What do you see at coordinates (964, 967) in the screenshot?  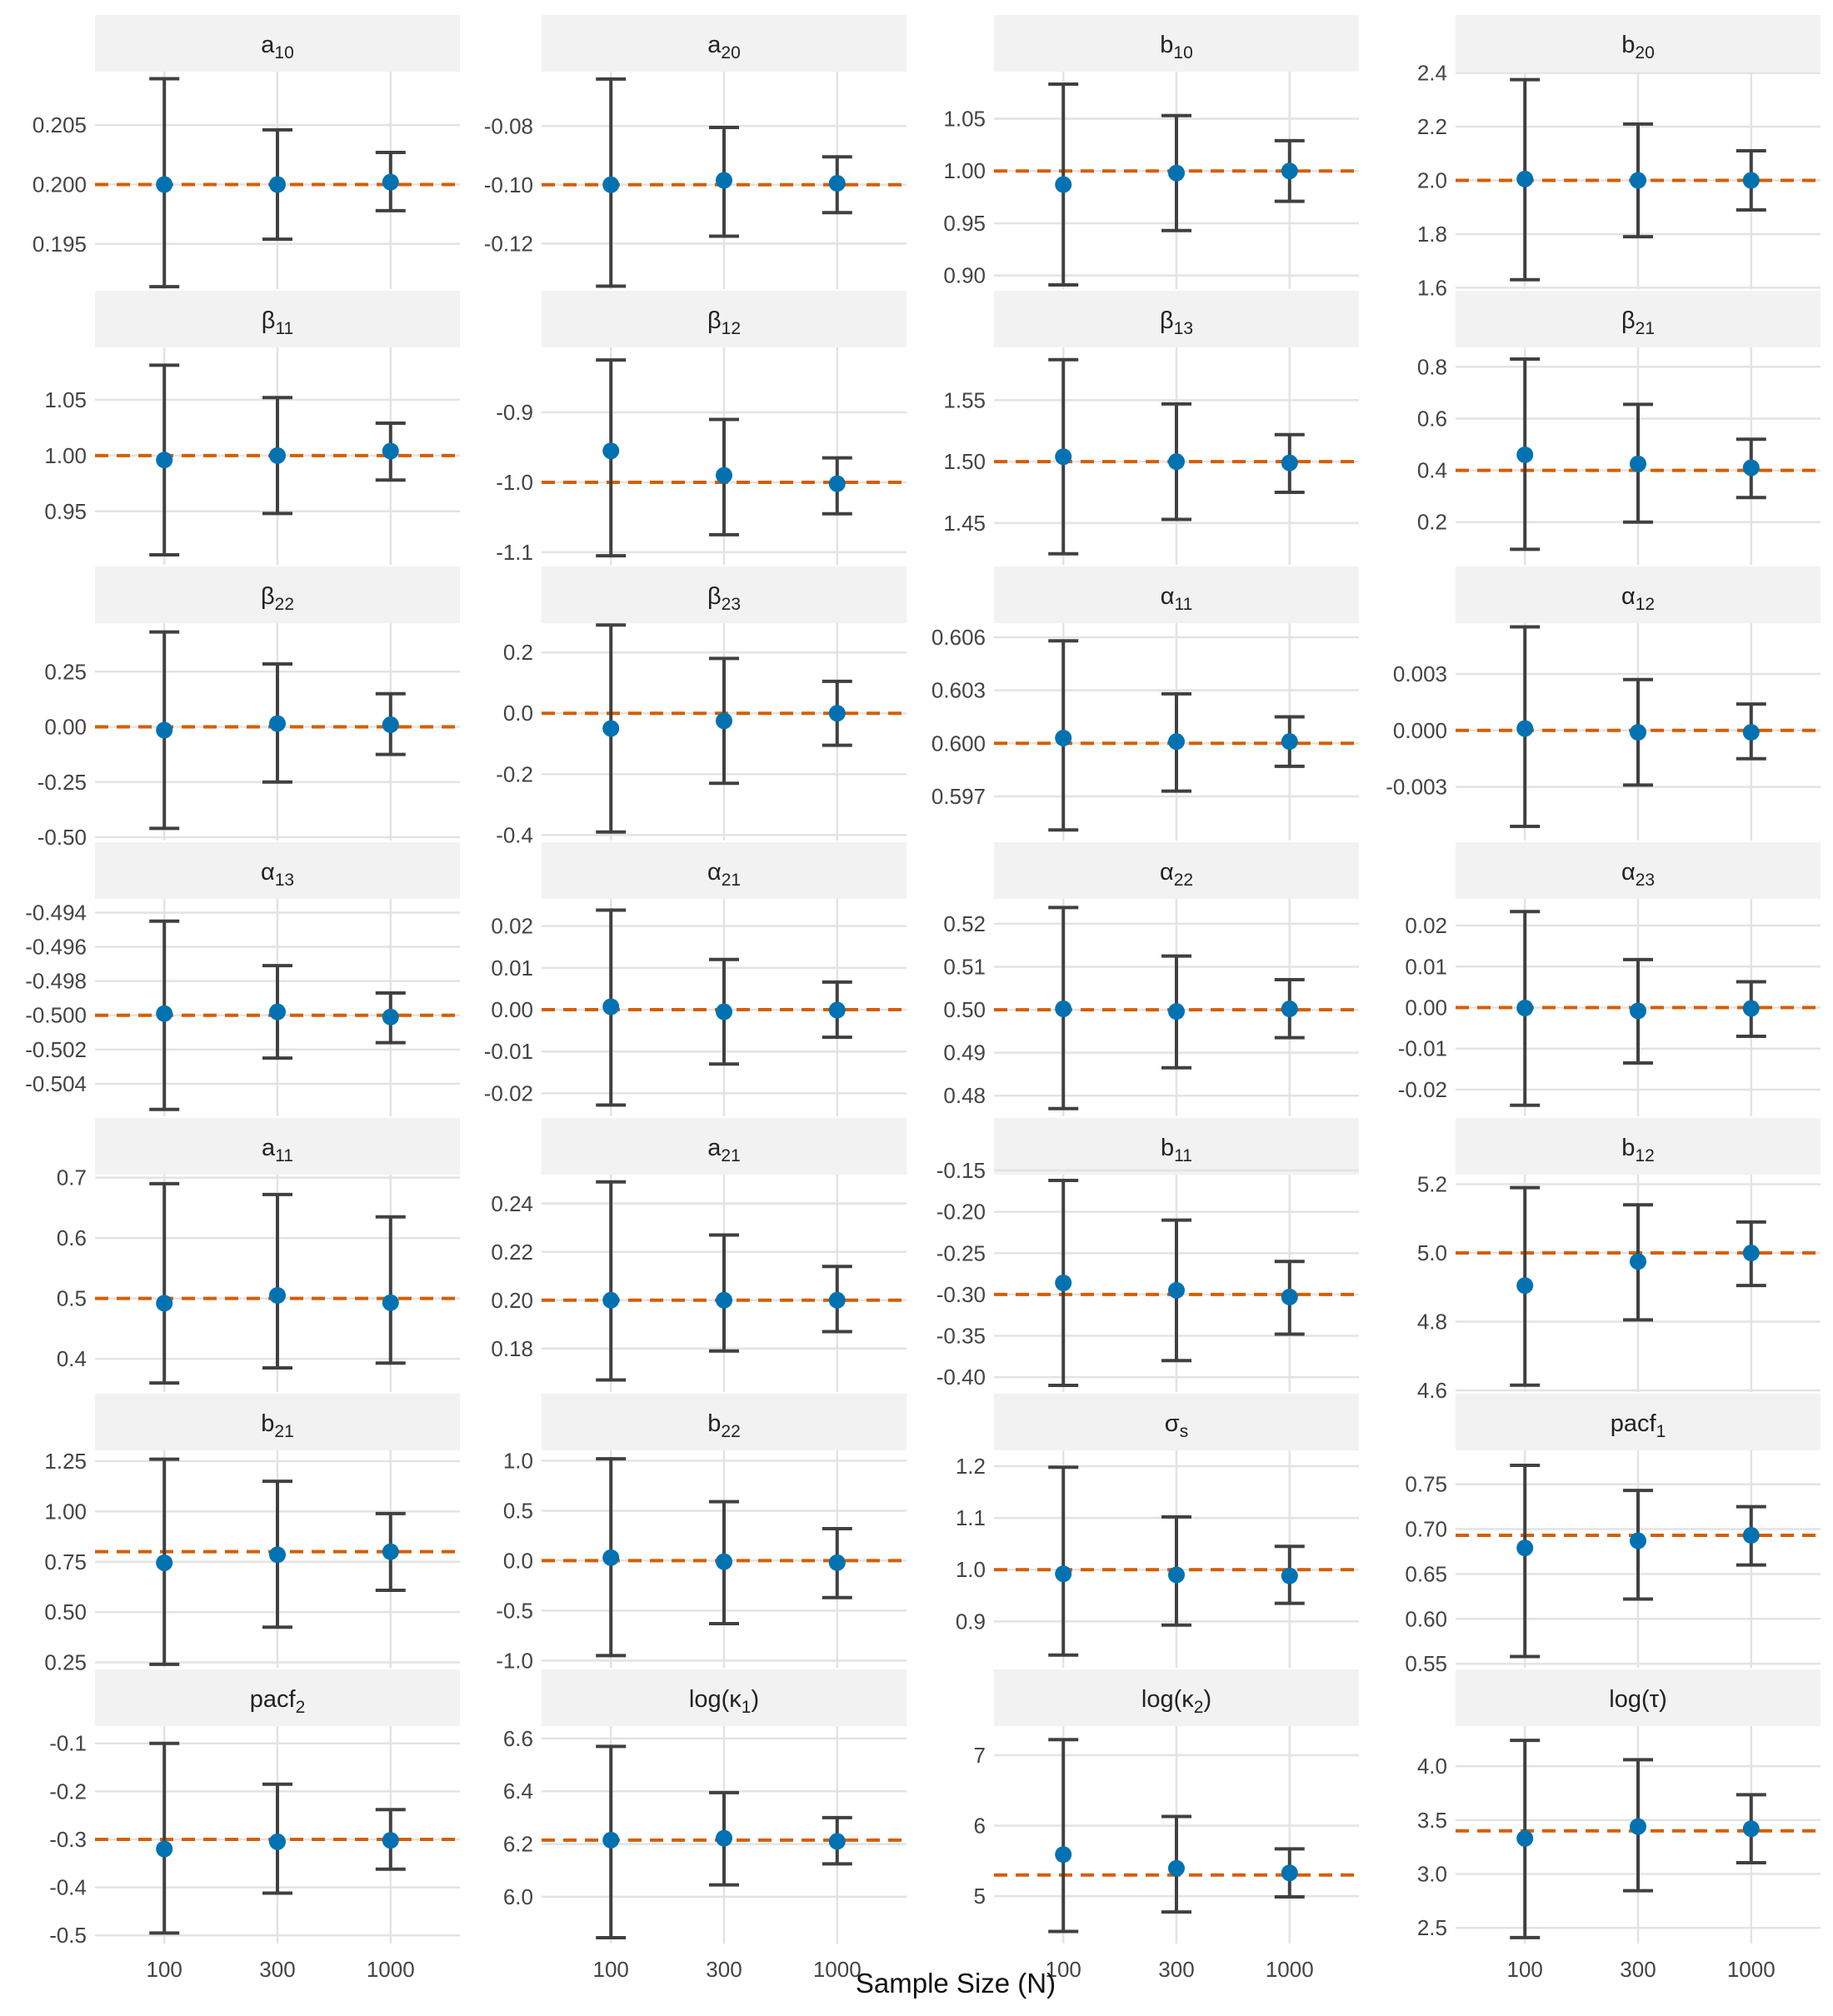 I see `panel-14-ytick-3: 0.51` at bounding box center [964, 967].